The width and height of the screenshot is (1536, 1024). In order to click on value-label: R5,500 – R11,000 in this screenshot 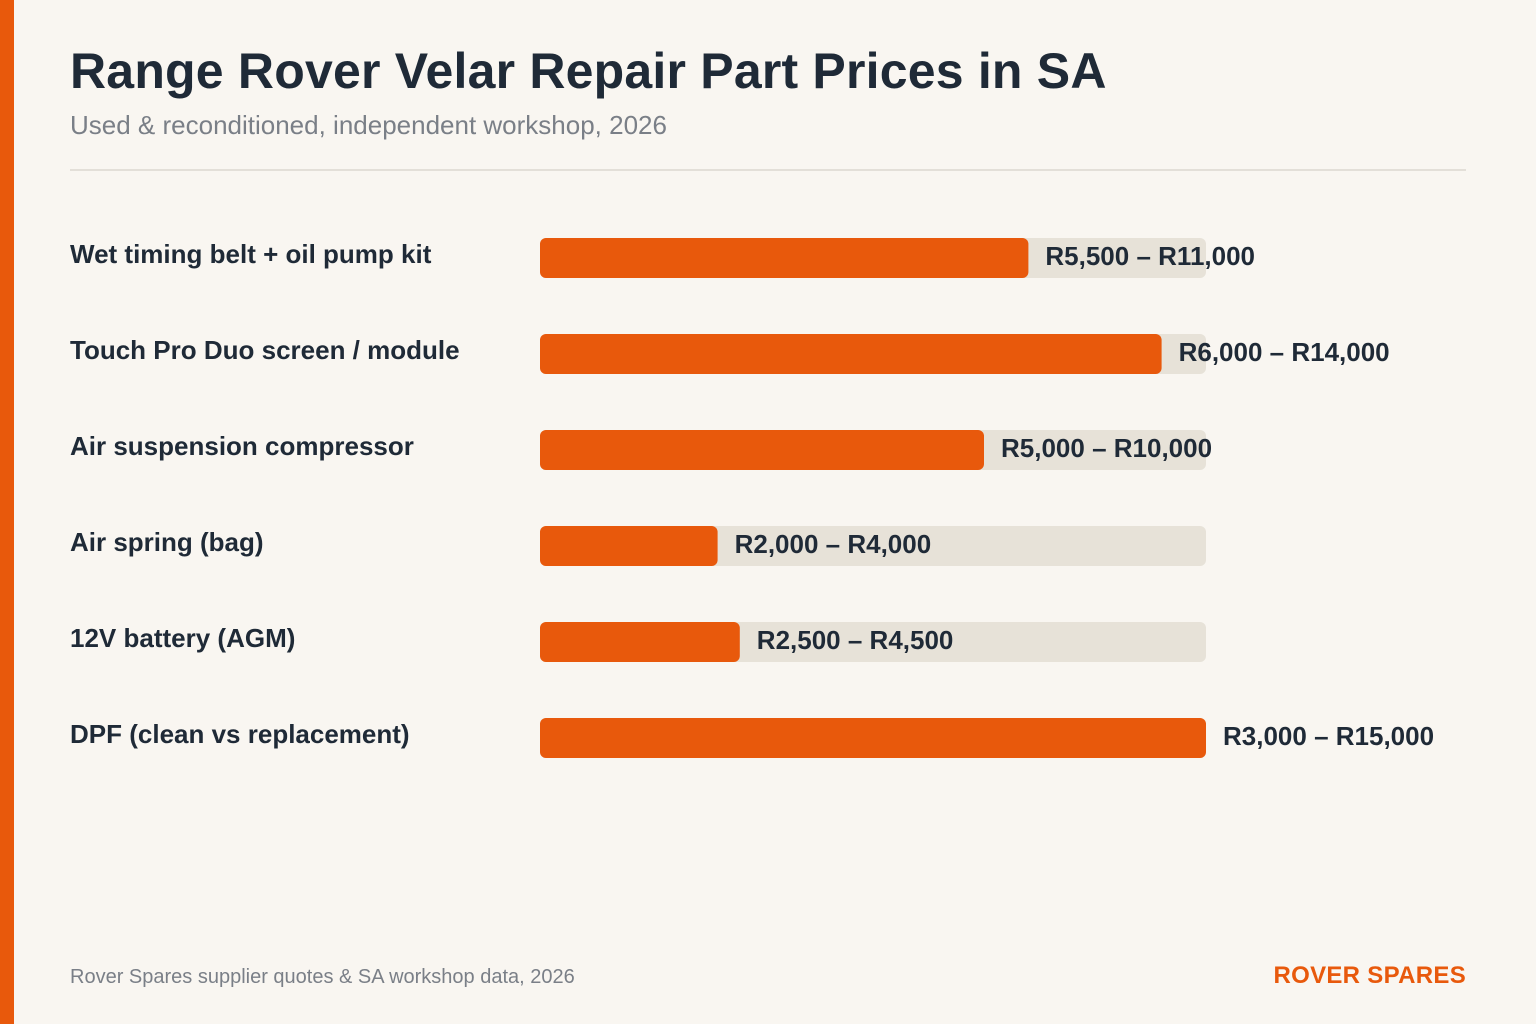, I will do `click(1150, 256)`.